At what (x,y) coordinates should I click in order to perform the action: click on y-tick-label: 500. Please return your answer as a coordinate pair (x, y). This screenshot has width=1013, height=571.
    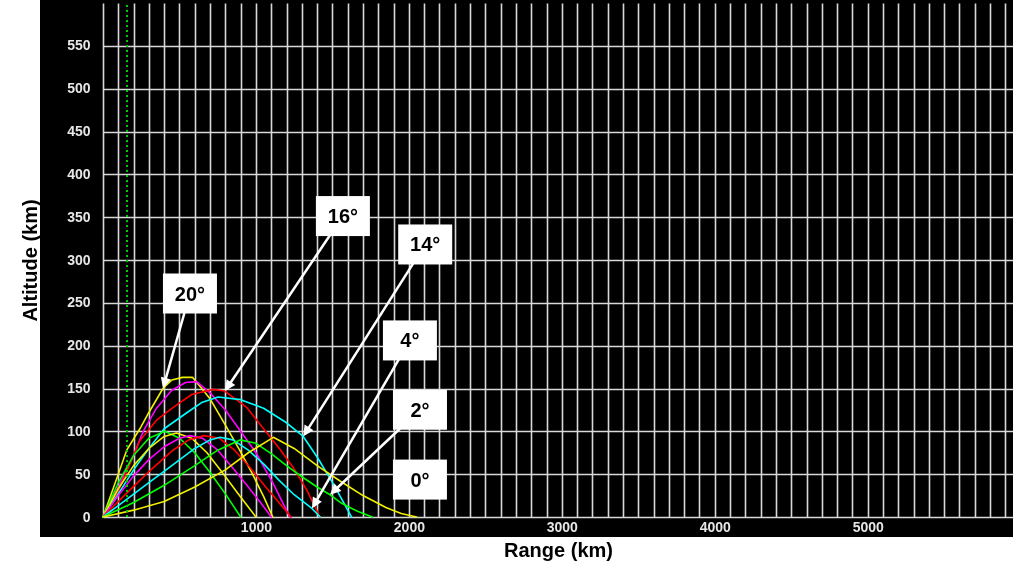
    Looking at the image, I should click on (79, 88).